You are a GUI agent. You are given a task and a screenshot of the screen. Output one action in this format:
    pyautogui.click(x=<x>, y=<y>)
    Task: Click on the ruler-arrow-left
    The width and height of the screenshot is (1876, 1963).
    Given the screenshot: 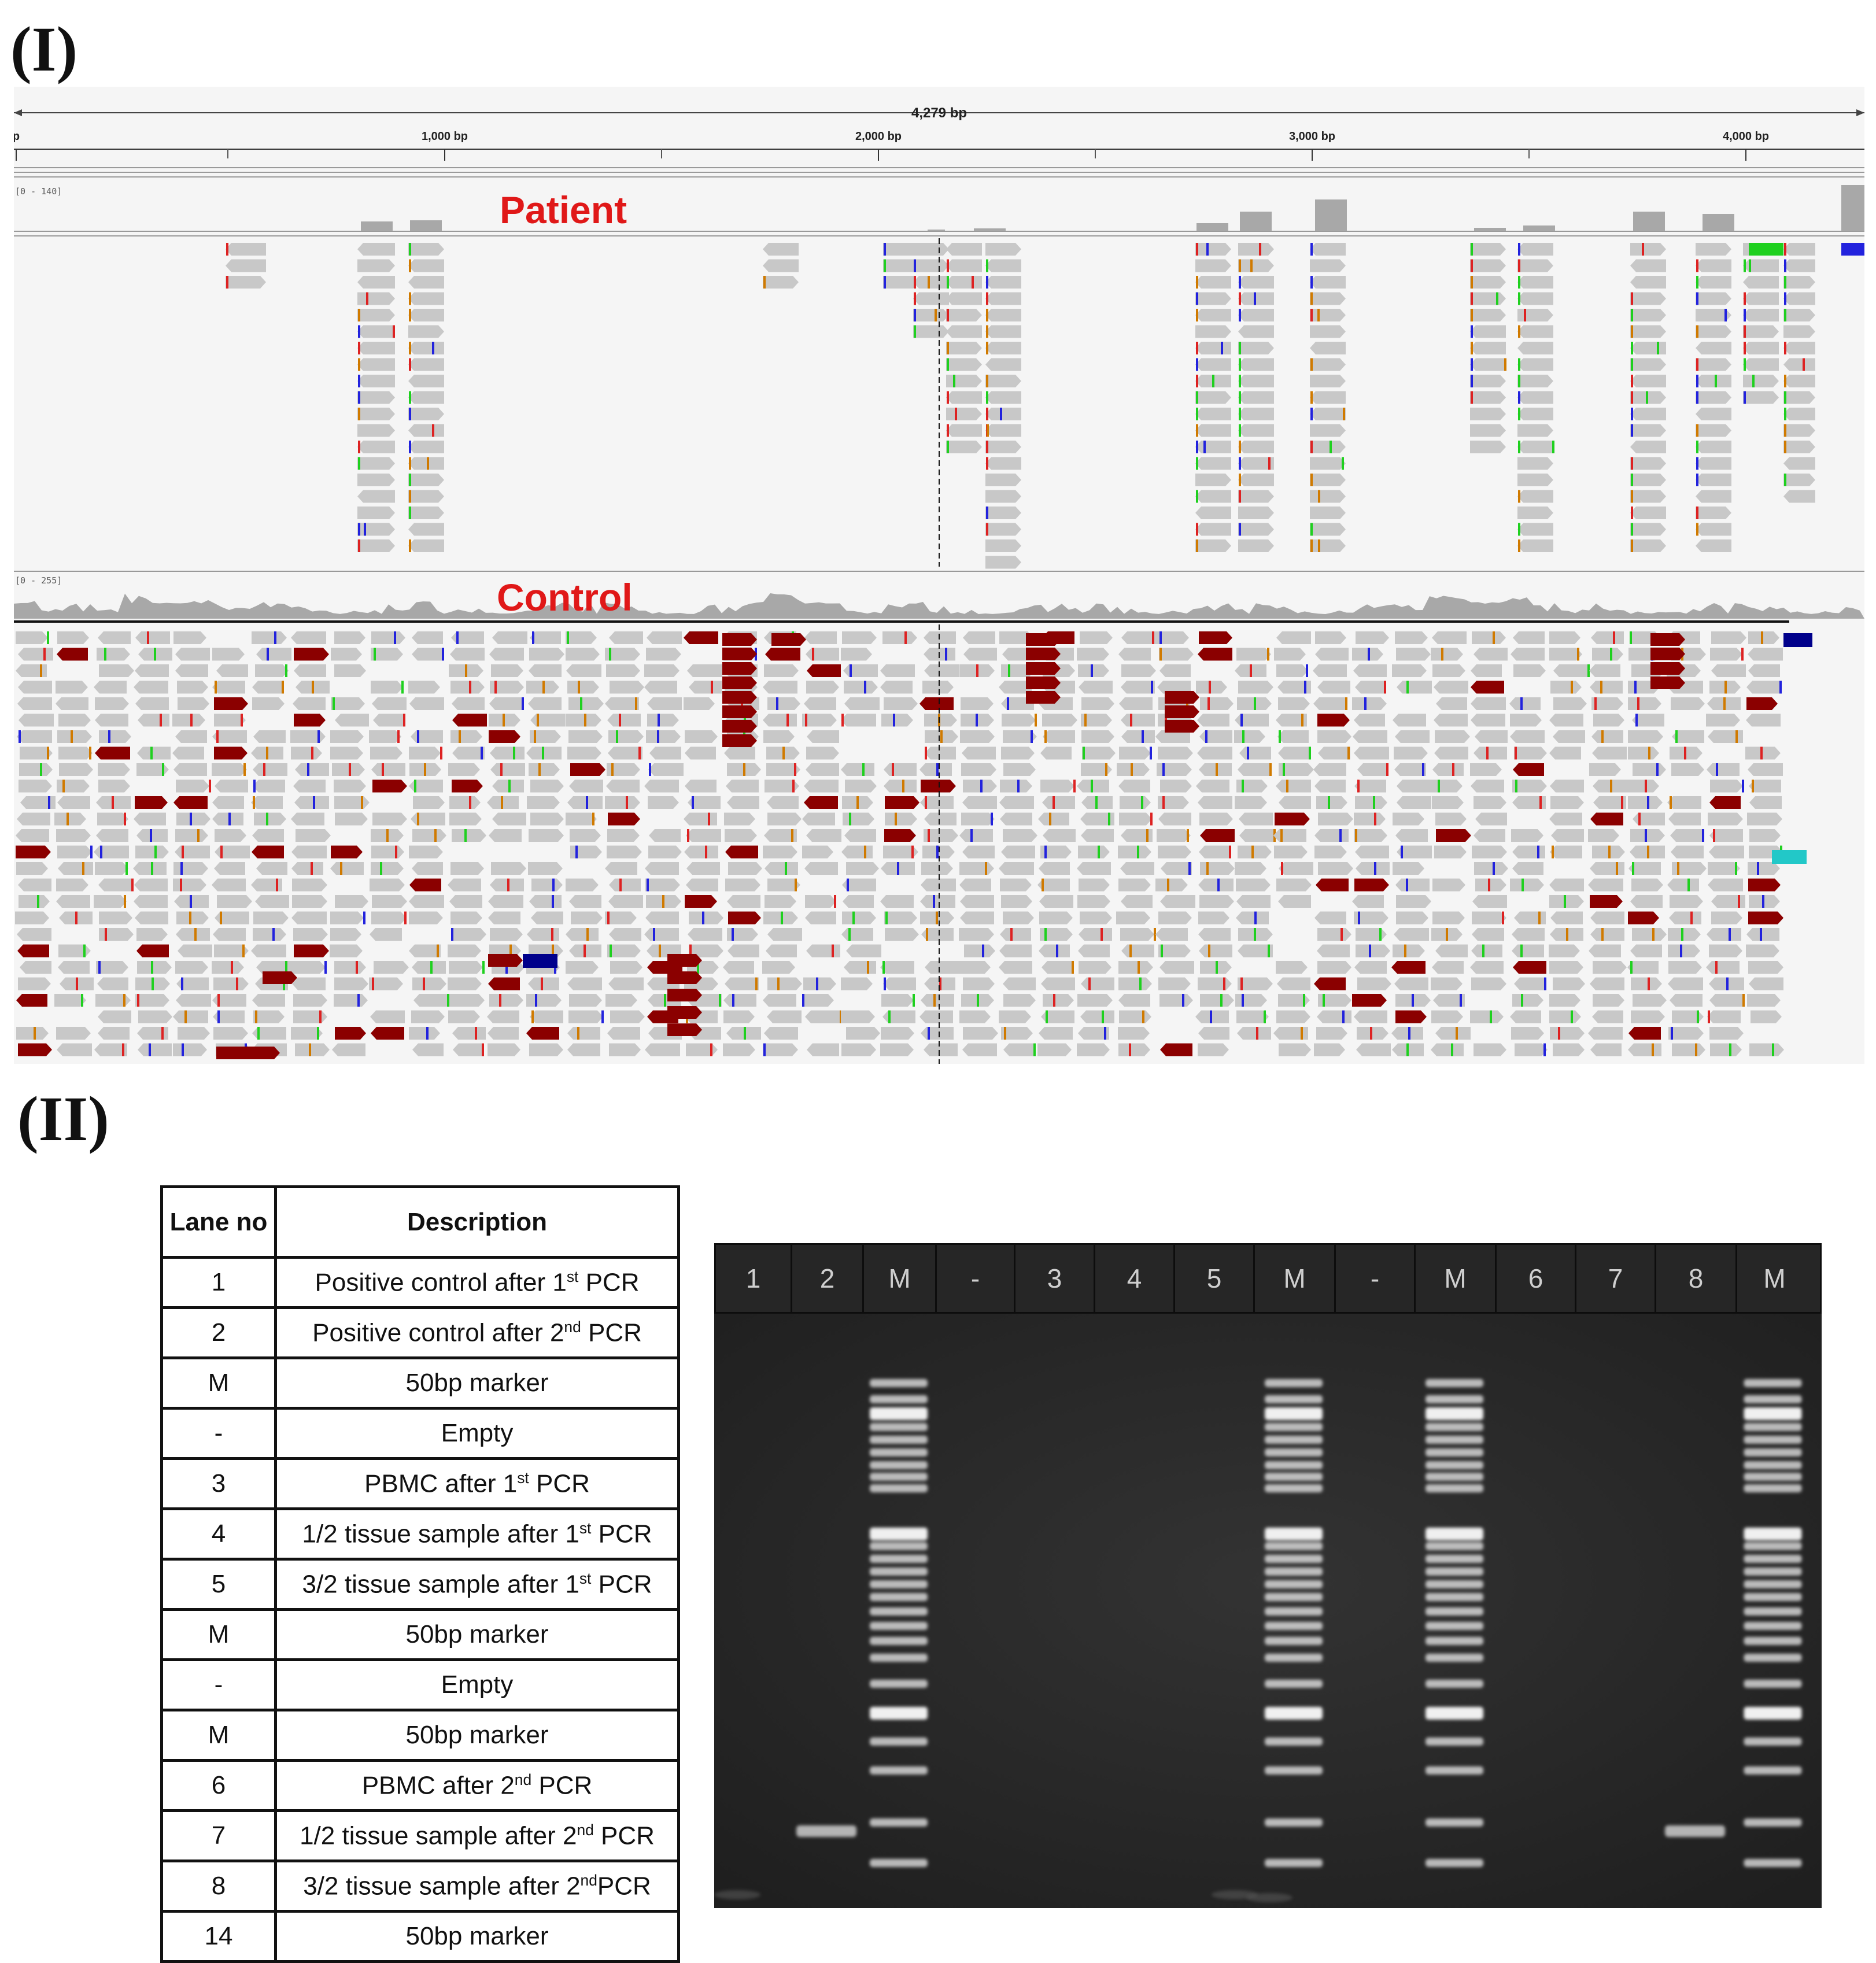 What is the action you would take?
    pyautogui.click(x=18, y=112)
    